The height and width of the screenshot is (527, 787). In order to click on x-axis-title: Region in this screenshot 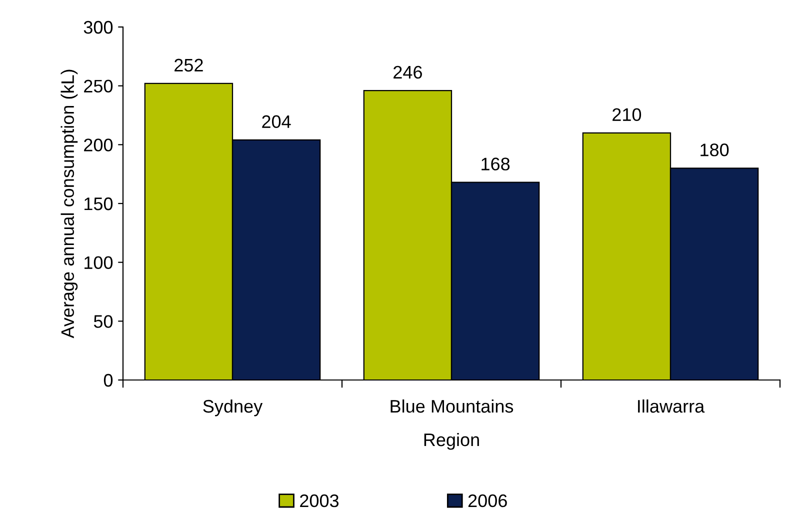, I will do `click(451, 441)`.